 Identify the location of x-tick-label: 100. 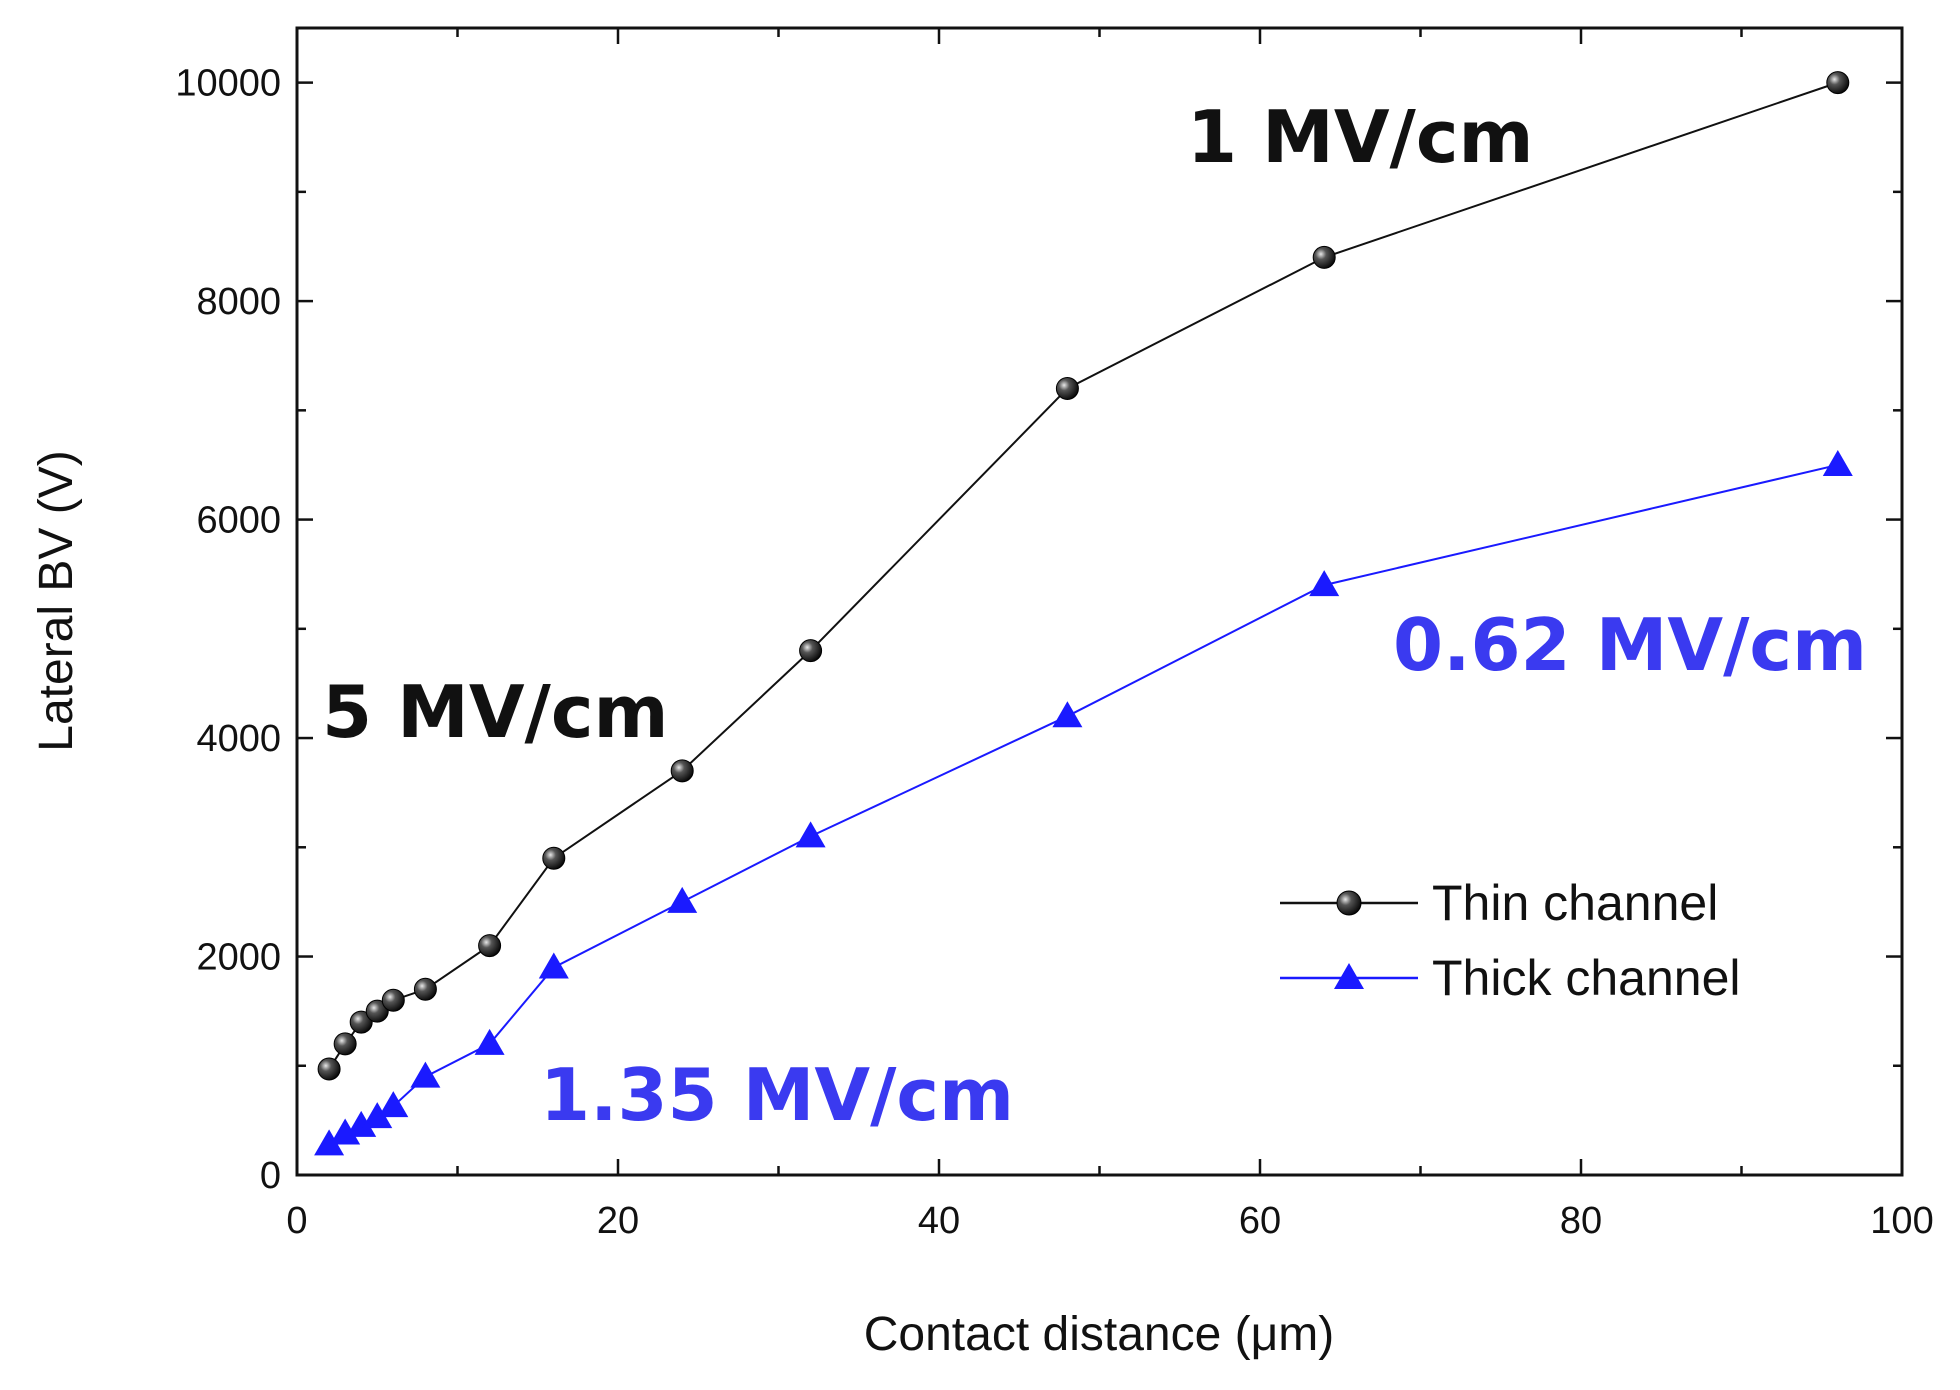
(1901, 1221).